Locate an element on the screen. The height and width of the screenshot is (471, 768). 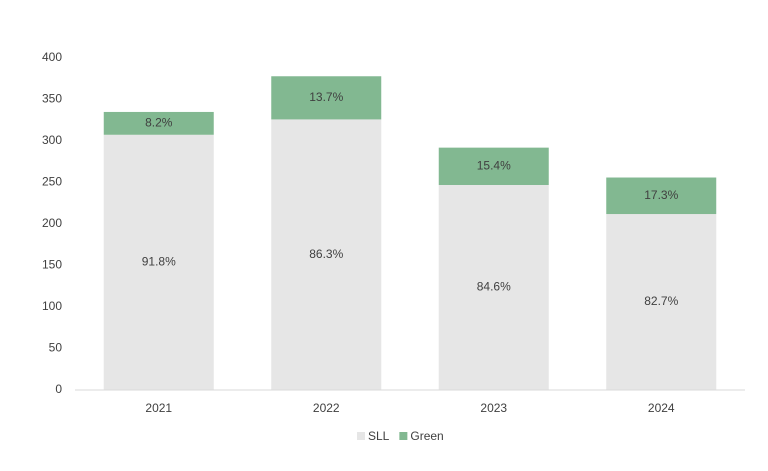
x-tick-label: 2023 is located at coordinates (493, 408).